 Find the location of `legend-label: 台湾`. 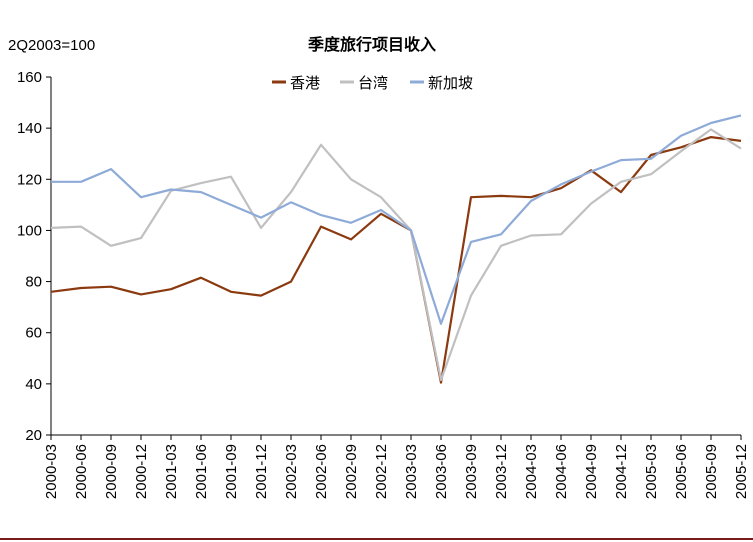

legend-label: 台湾 is located at coordinates (373, 83).